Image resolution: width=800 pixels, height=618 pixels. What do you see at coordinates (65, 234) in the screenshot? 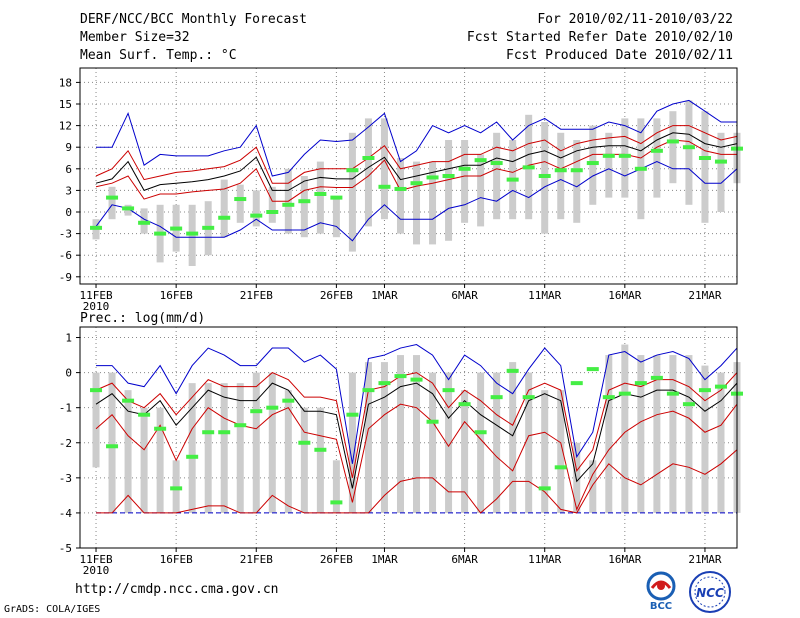
I see `temp-ytick-label: -3` at bounding box center [65, 234].